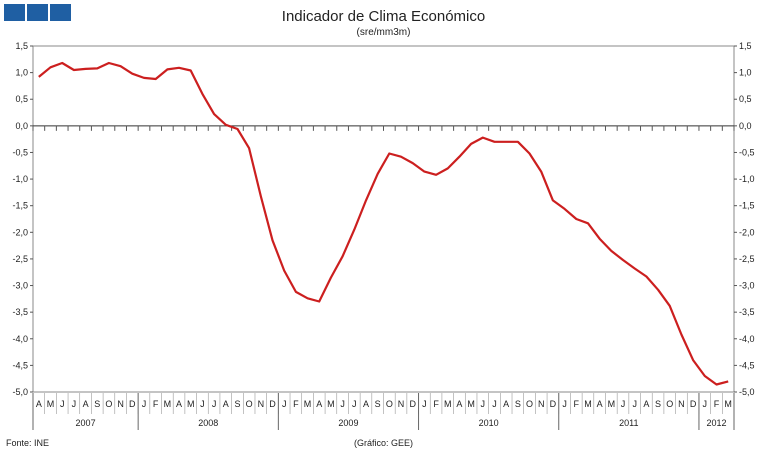 This screenshot has width=767, height=456. I want to click on y-tick-label-right: -2,0, so click(747, 232).